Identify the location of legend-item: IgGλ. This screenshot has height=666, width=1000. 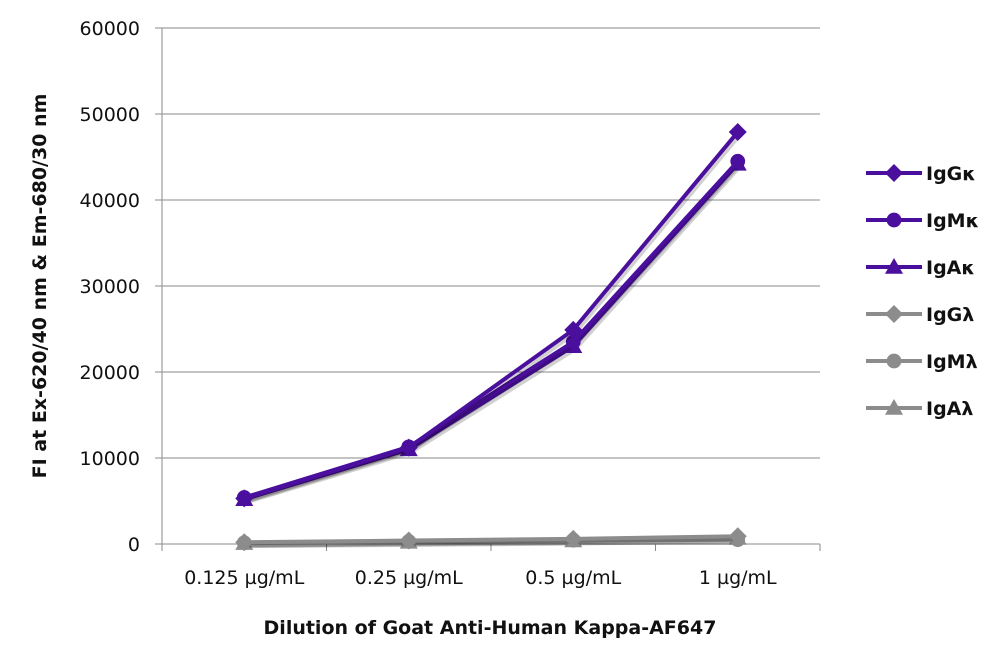
(920, 315).